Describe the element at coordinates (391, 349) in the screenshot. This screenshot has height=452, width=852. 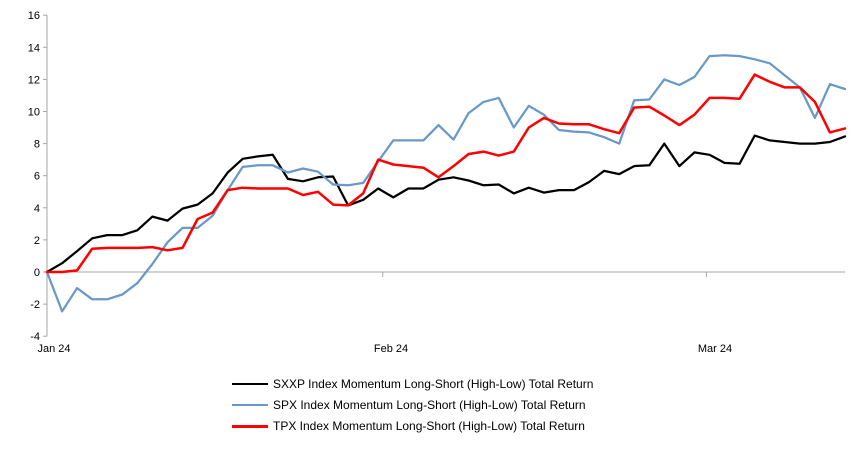
I see `x-tick-label: Feb 24` at that location.